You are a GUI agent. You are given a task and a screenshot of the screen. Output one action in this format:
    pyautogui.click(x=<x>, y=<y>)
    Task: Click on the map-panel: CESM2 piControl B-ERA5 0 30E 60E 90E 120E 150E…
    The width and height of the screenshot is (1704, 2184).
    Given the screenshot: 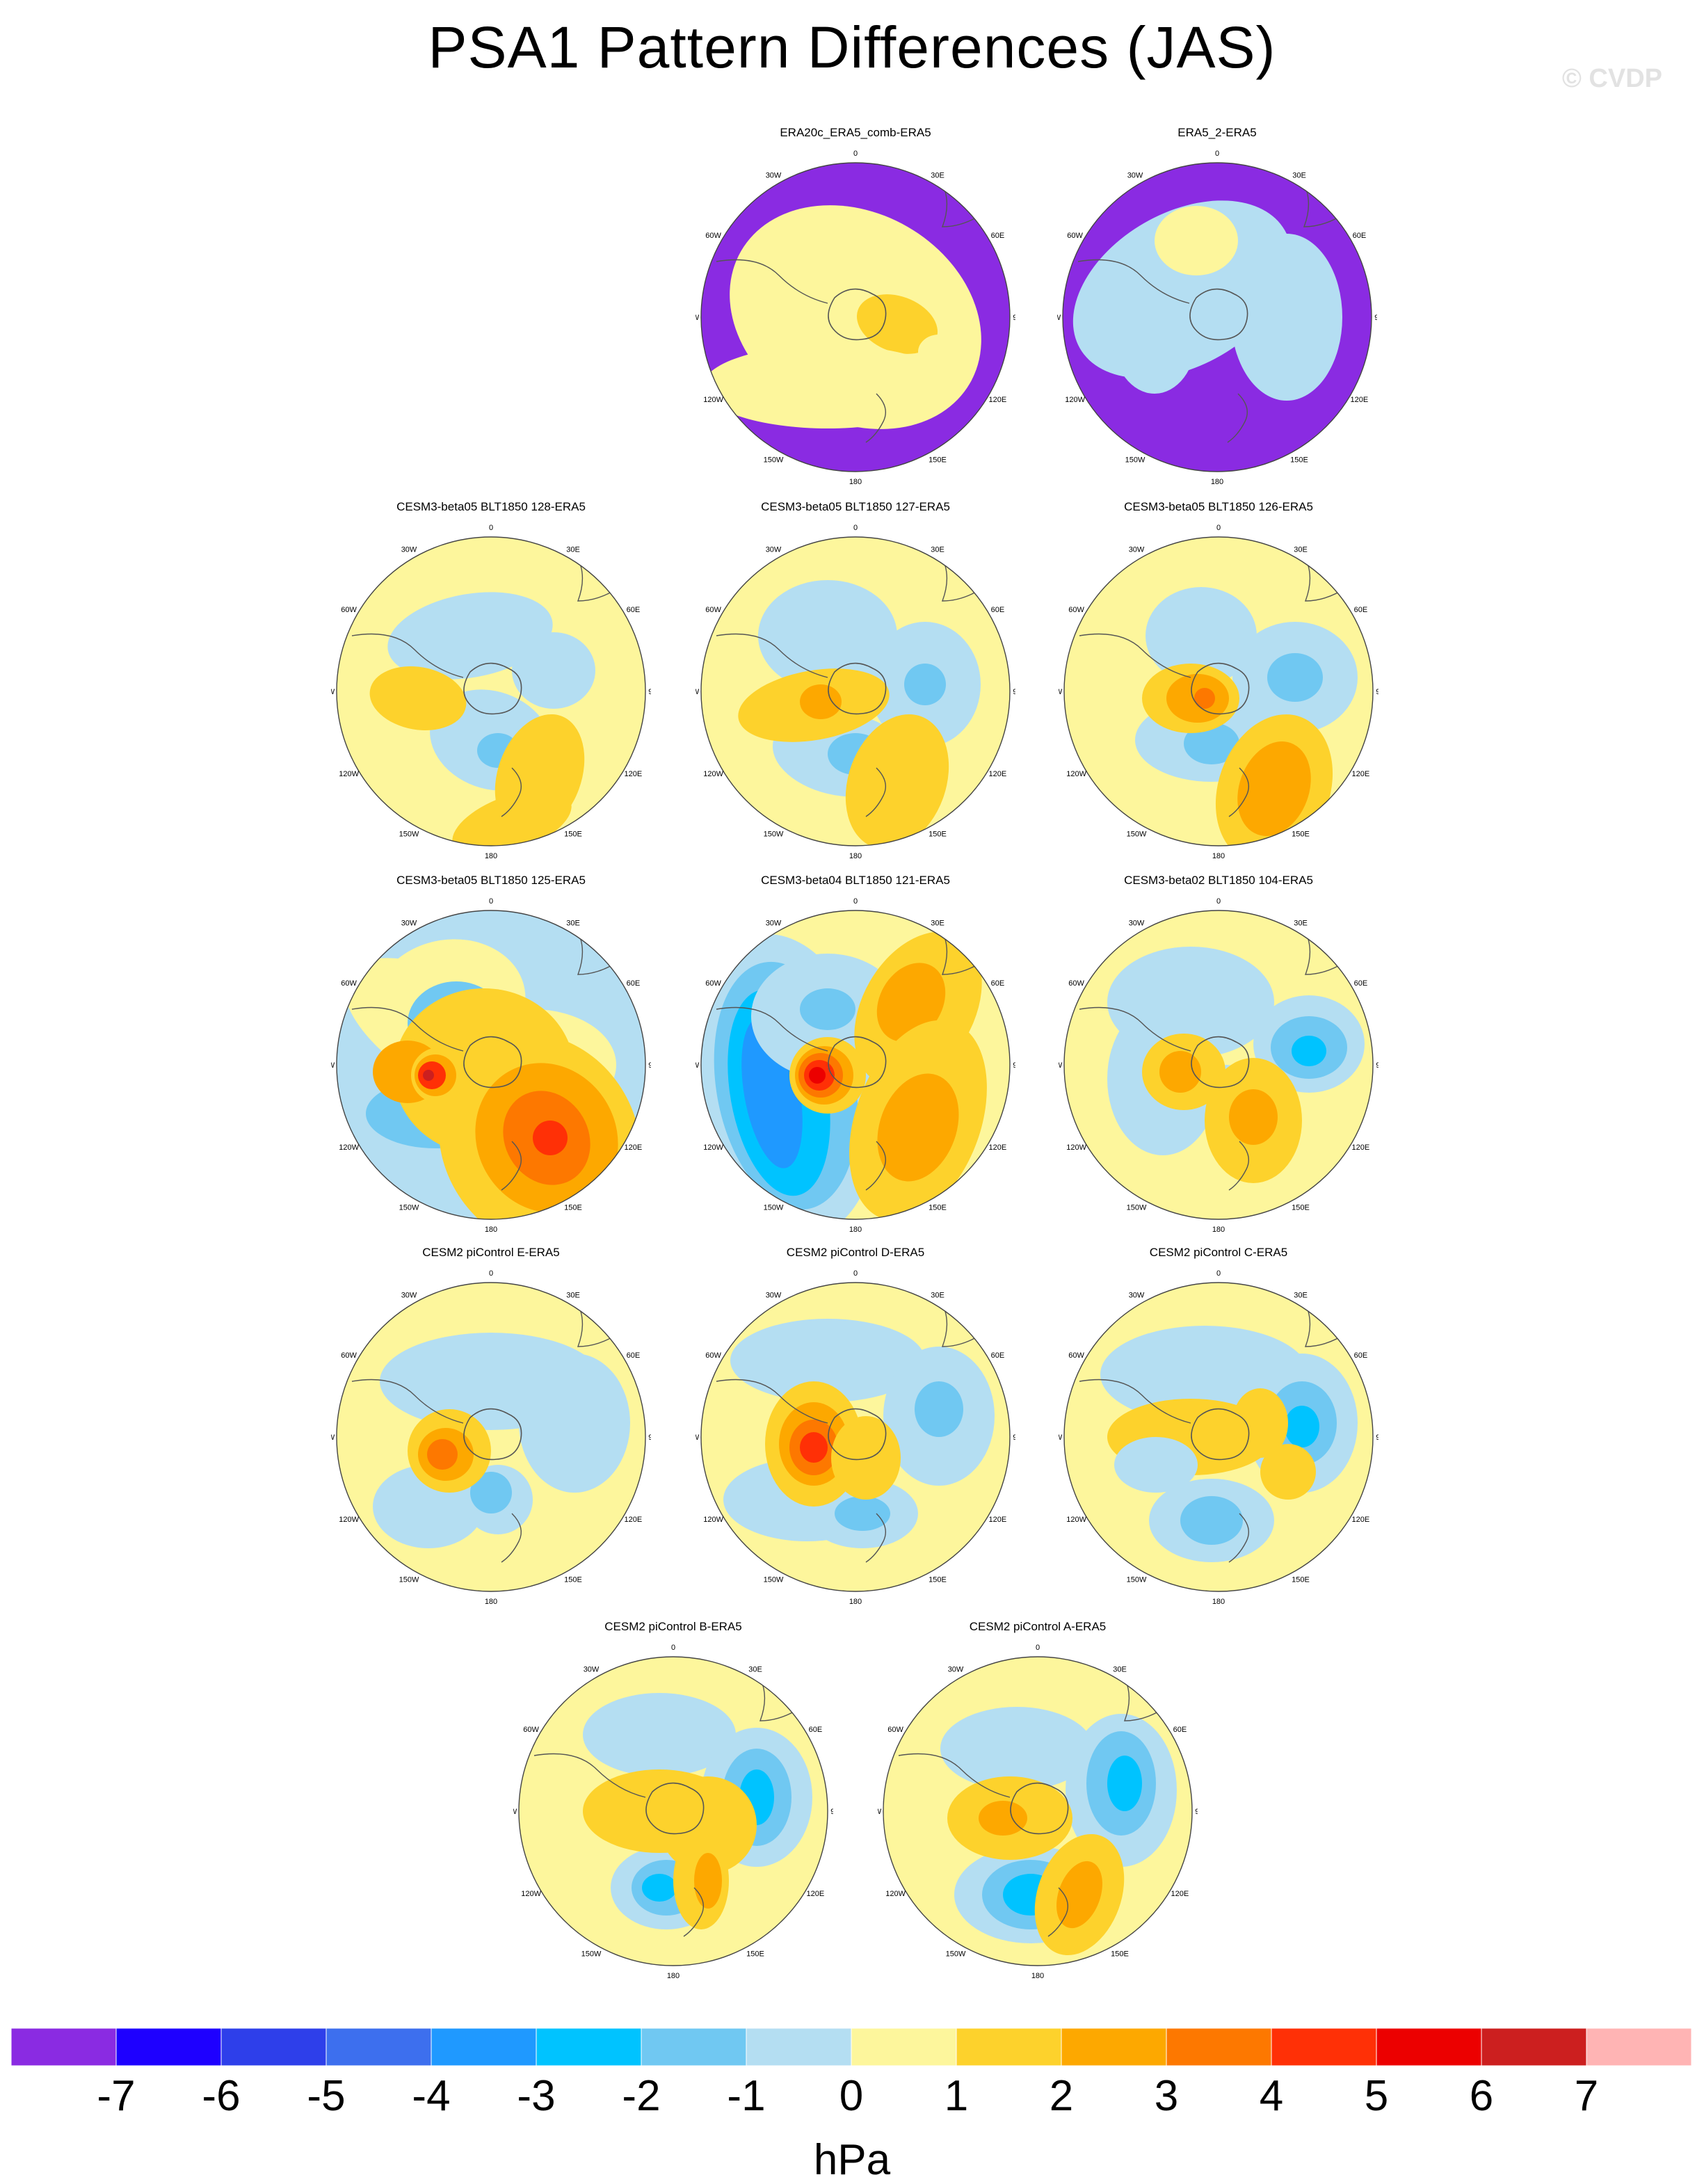 What is the action you would take?
    pyautogui.click(x=673, y=1803)
    